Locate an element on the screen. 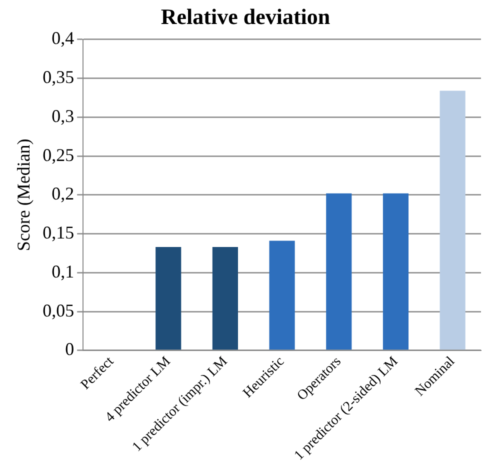 The image size is (491, 472). y-tick-label: 0,4 is located at coordinates (63, 38).